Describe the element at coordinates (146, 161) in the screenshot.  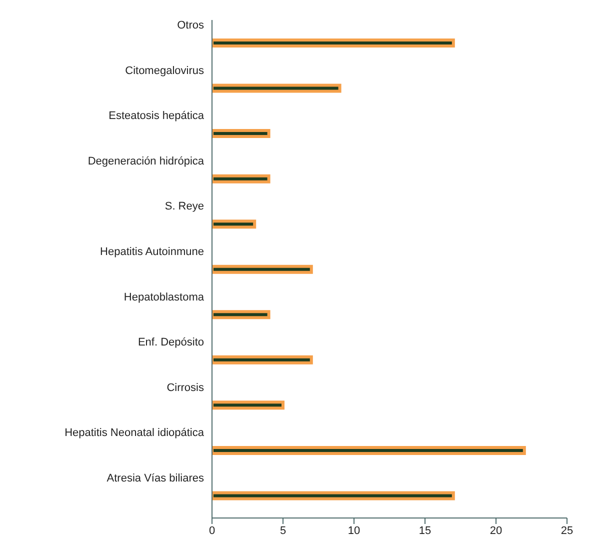
I see `y-tick-label: Degeneración hidrópica` at that location.